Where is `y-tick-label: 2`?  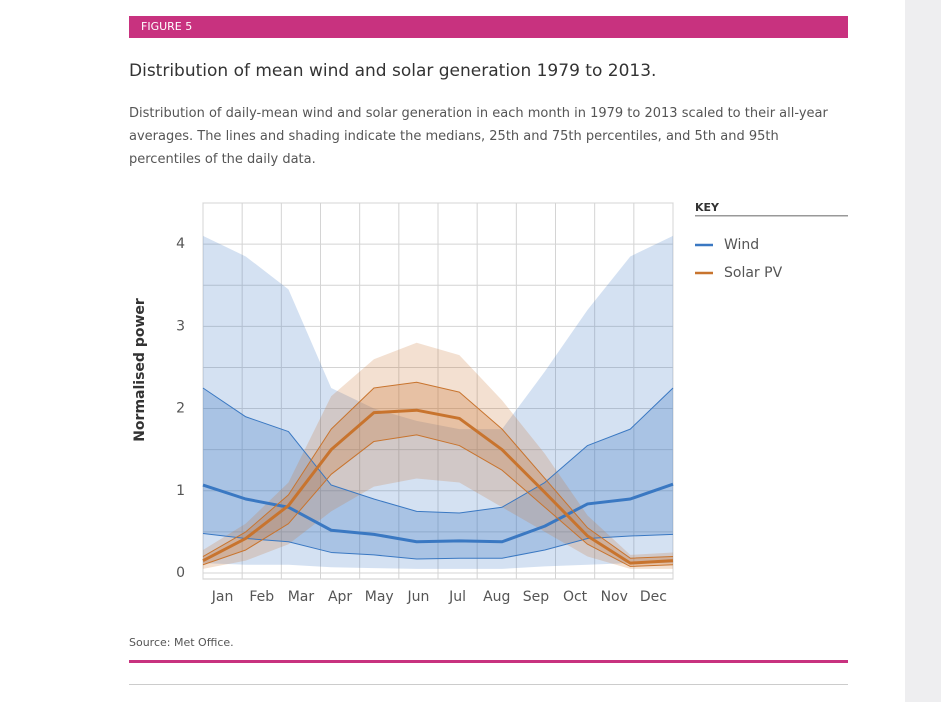 y-tick-label: 2 is located at coordinates (180, 409).